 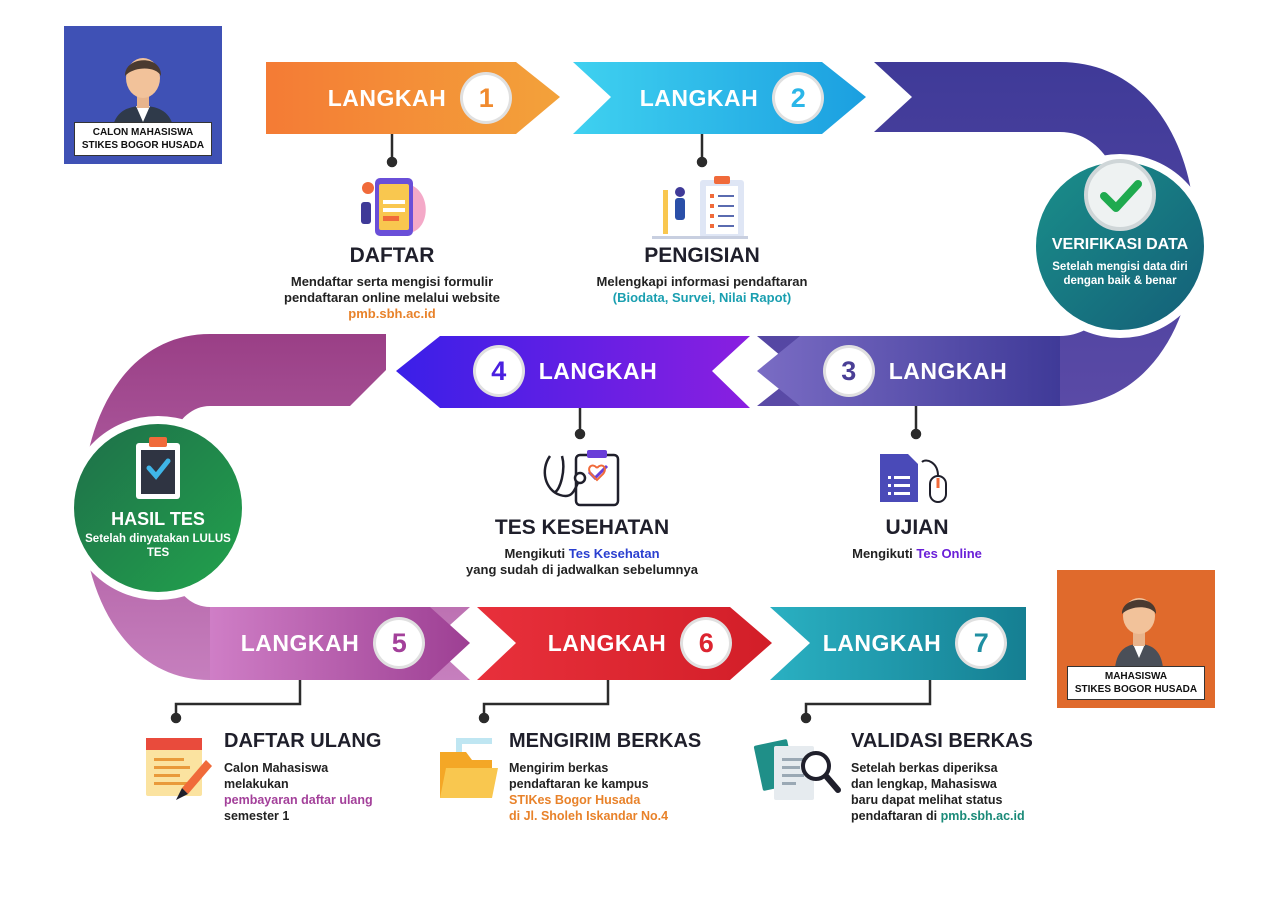 I want to click on mengirim-line2: pendaftaran ke kampus, so click(x=579, y=784).